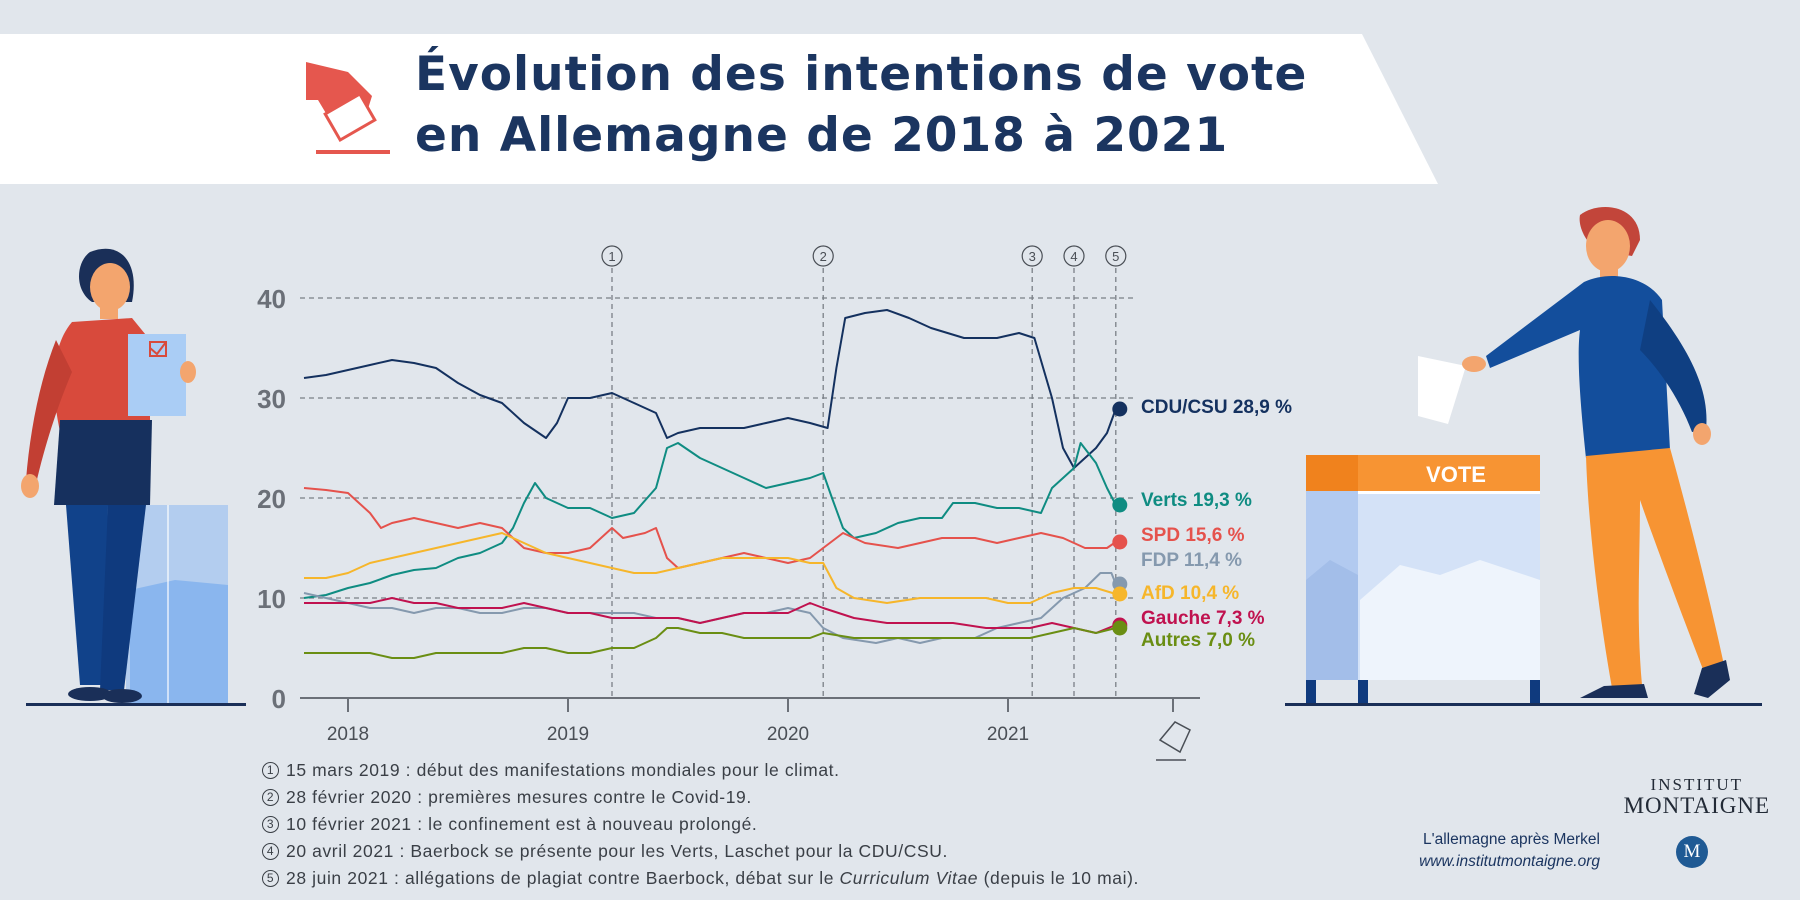  What do you see at coordinates (271, 299) in the screenshot?
I see `y-tick-label: 40` at bounding box center [271, 299].